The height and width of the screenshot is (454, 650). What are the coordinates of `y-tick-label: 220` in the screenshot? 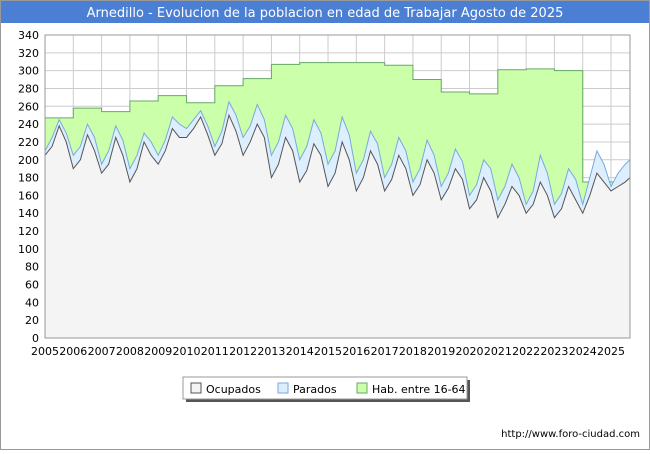 It's located at (28, 142).